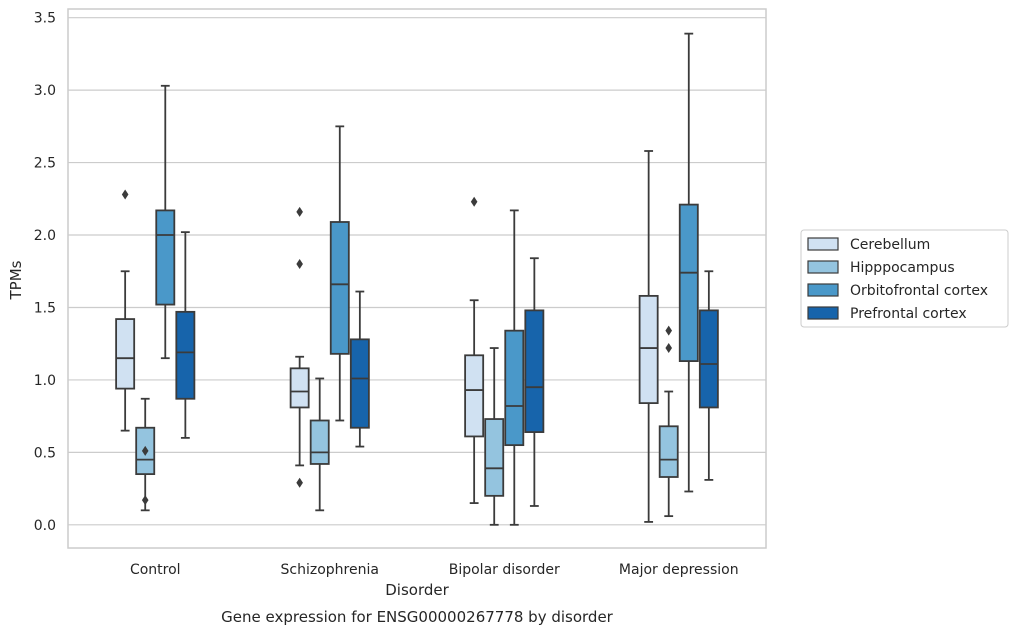  Describe the element at coordinates (890, 245) in the screenshot. I see `legend-label: Cerebellum` at that location.